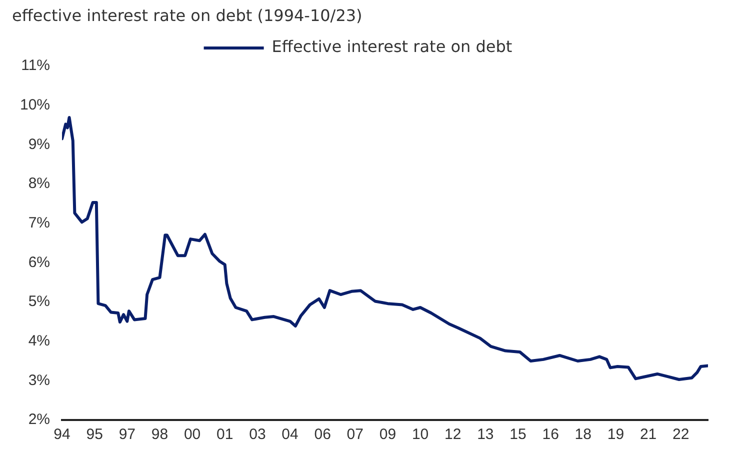 The height and width of the screenshot is (466, 738). What do you see at coordinates (550, 435) in the screenshot?
I see `x-tick-label: 16` at bounding box center [550, 435].